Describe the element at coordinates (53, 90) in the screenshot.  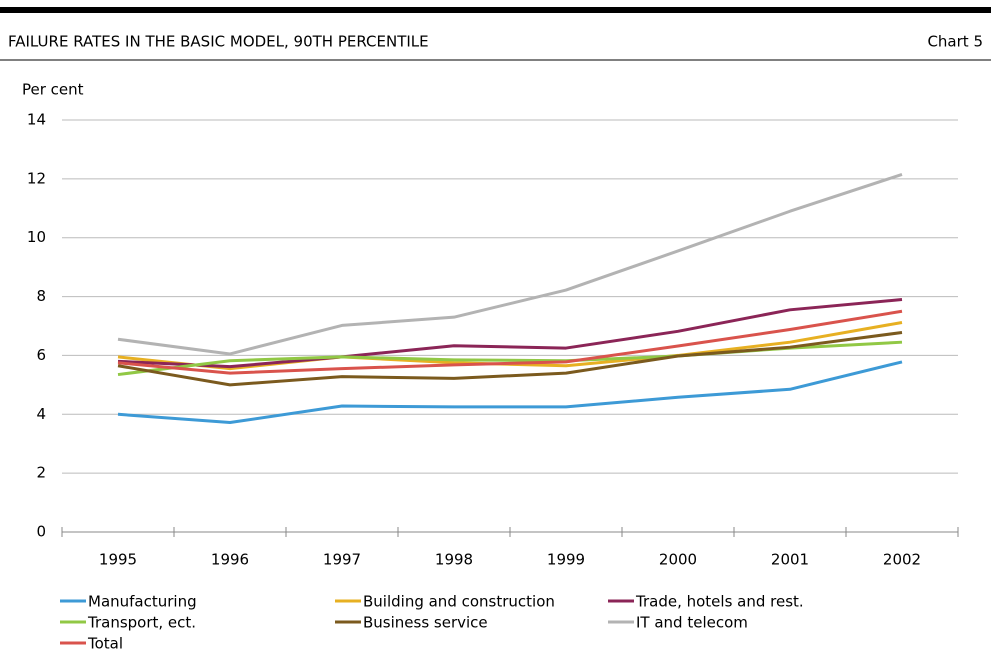
I see `y-axis-label: Per cent` at that location.